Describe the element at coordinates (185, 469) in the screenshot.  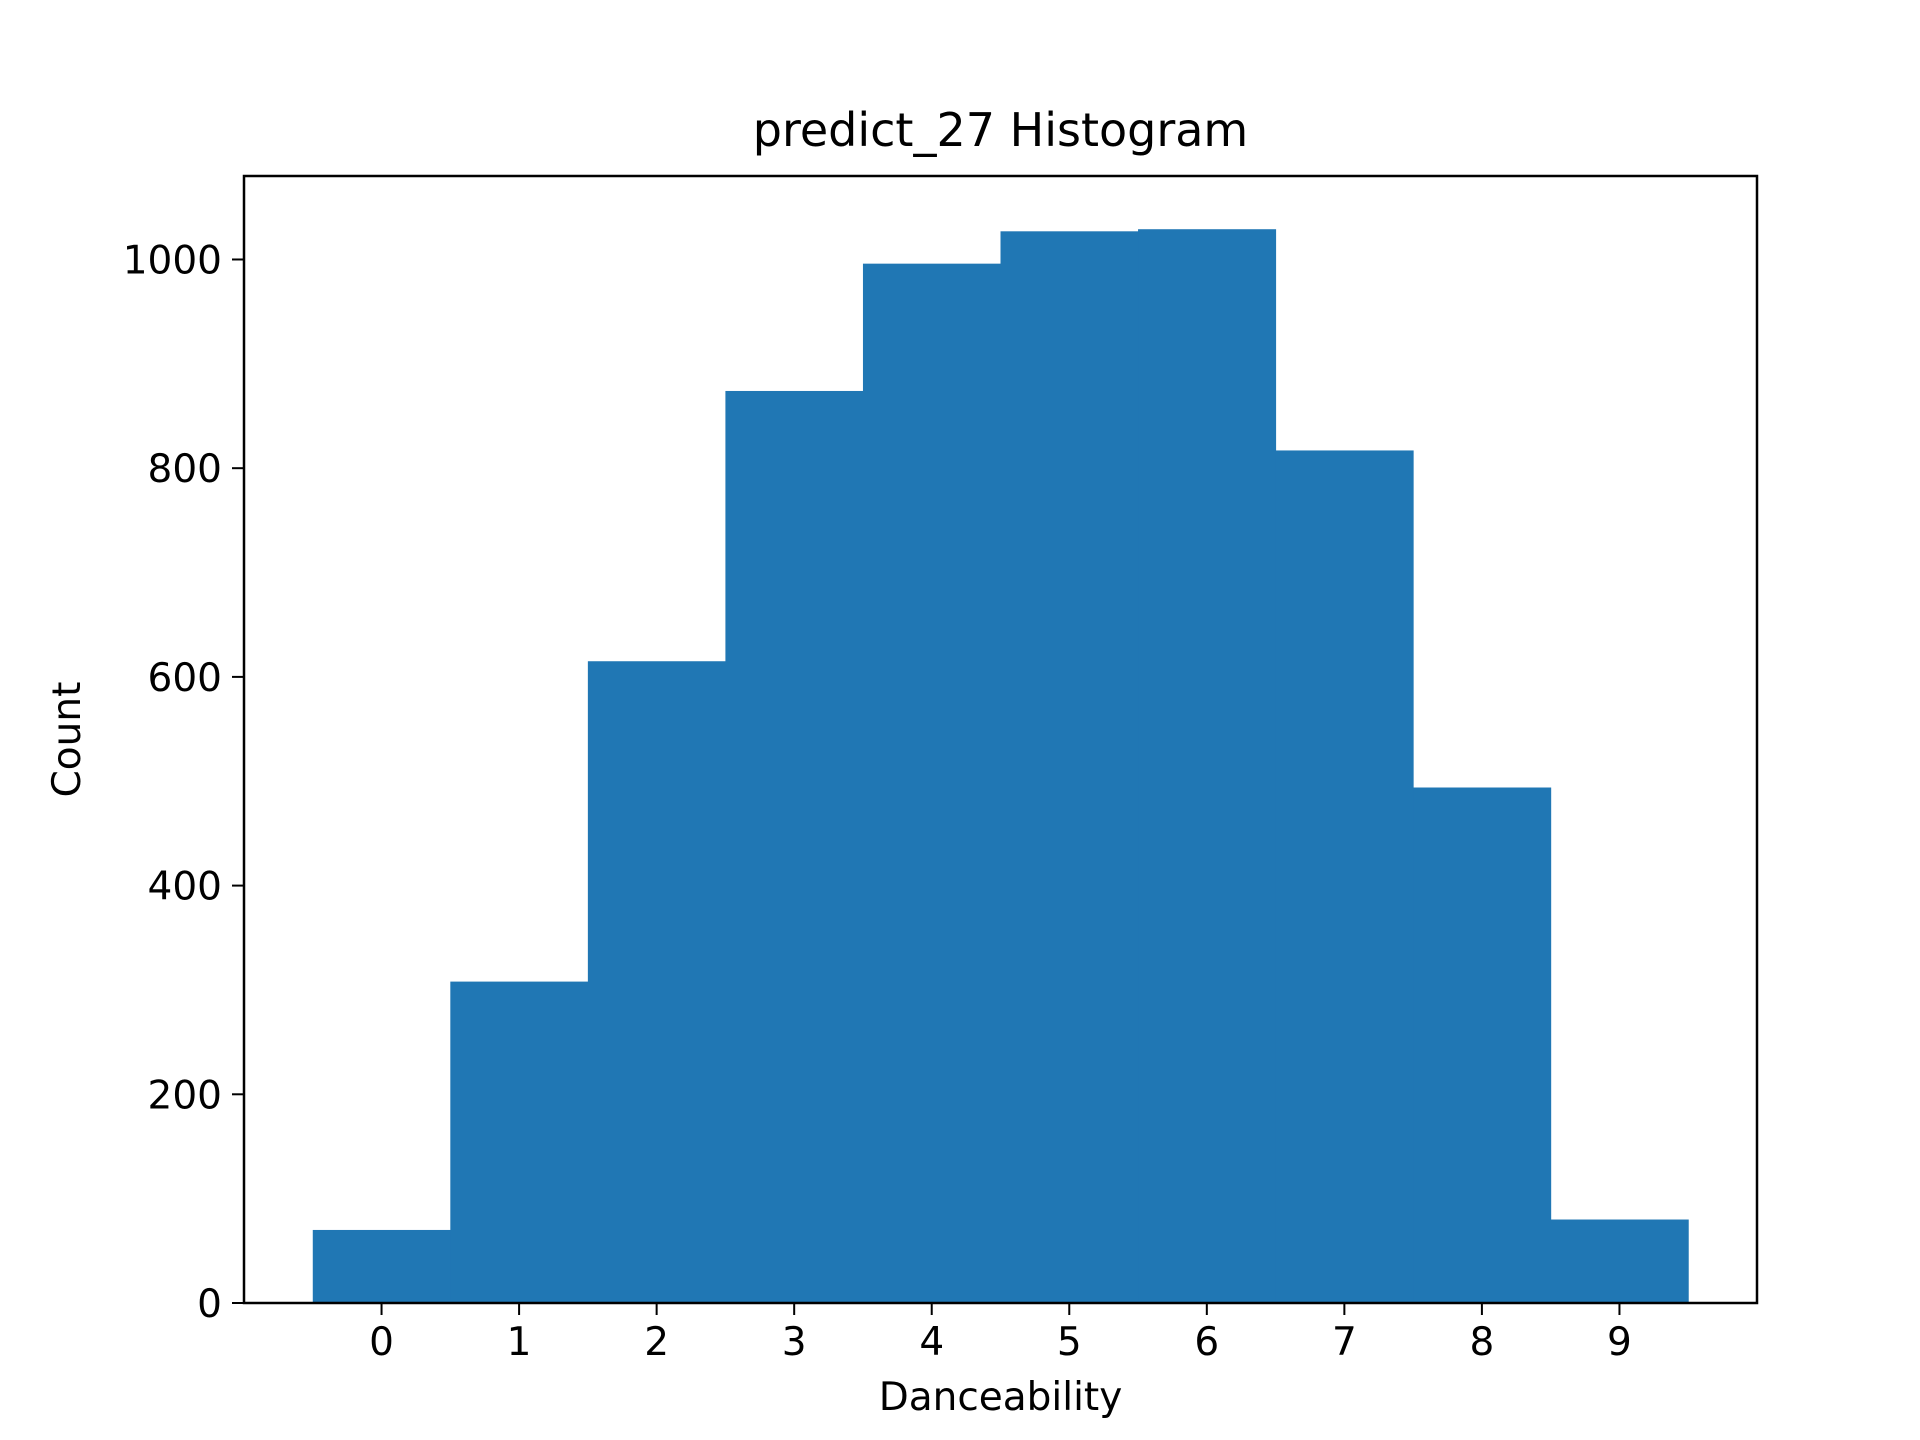
I see `y-tick-label: 800` at that location.